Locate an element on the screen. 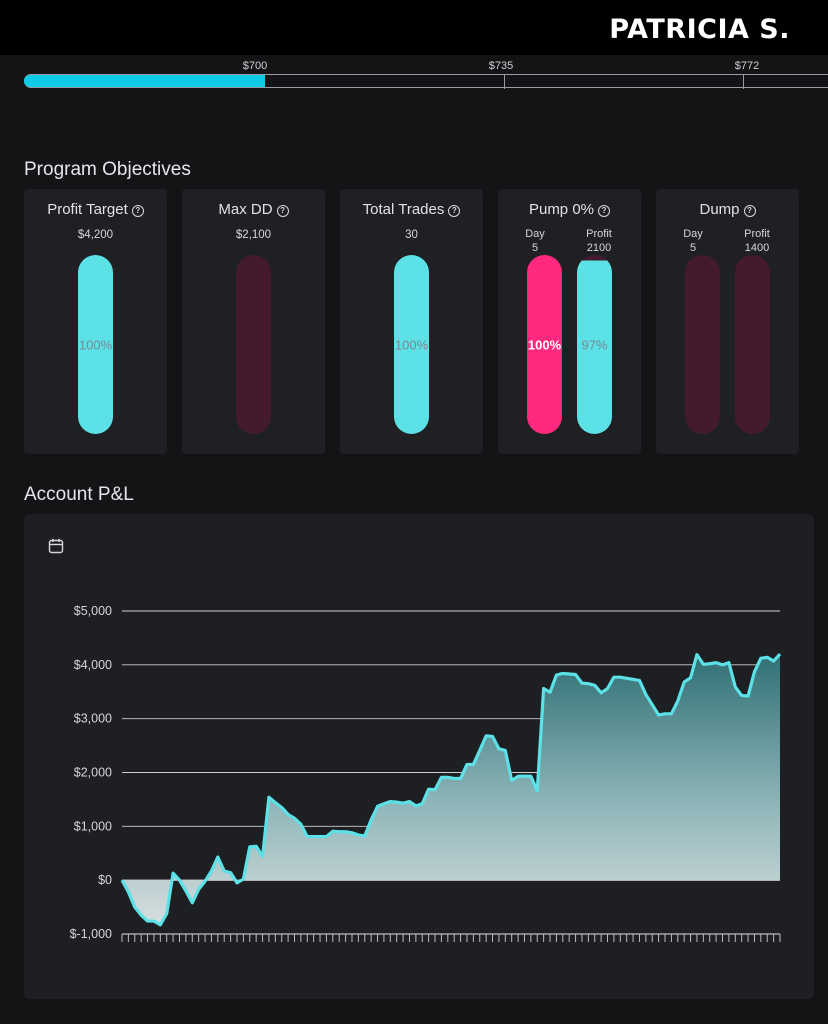  card-value: $4,200 is located at coordinates (95, 235).